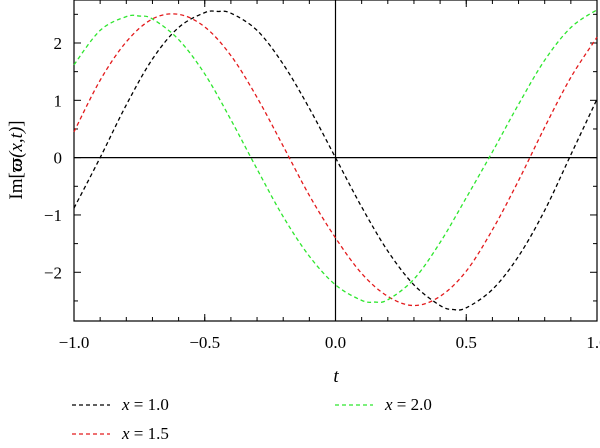  I want to click on y-tick-label: 1, so click(58, 100).